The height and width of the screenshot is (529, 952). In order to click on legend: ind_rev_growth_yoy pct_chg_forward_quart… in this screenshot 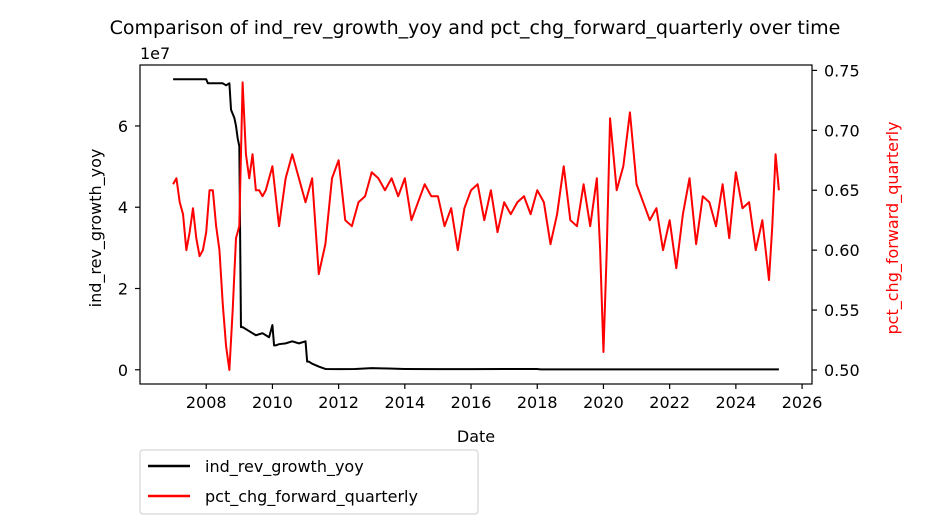, I will do `click(309, 482)`.